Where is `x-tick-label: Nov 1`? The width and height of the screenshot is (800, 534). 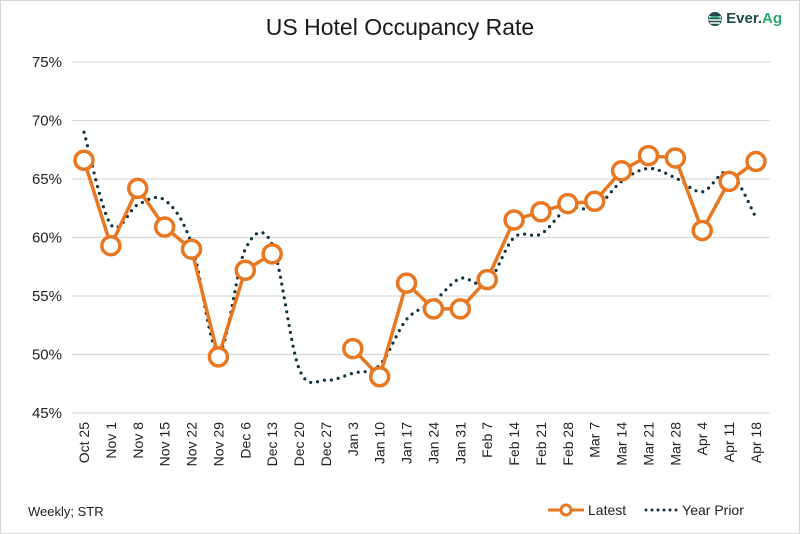 x-tick-label: Nov 1 is located at coordinates (111, 440).